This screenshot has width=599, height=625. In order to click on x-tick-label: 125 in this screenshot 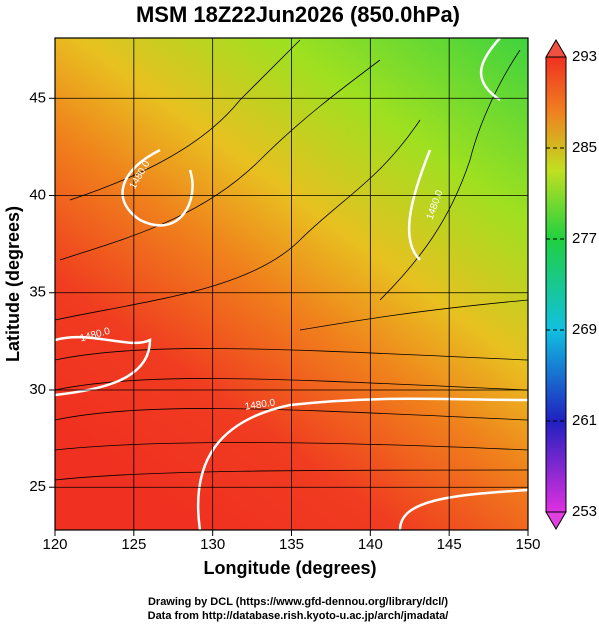, I will do `click(133, 544)`.